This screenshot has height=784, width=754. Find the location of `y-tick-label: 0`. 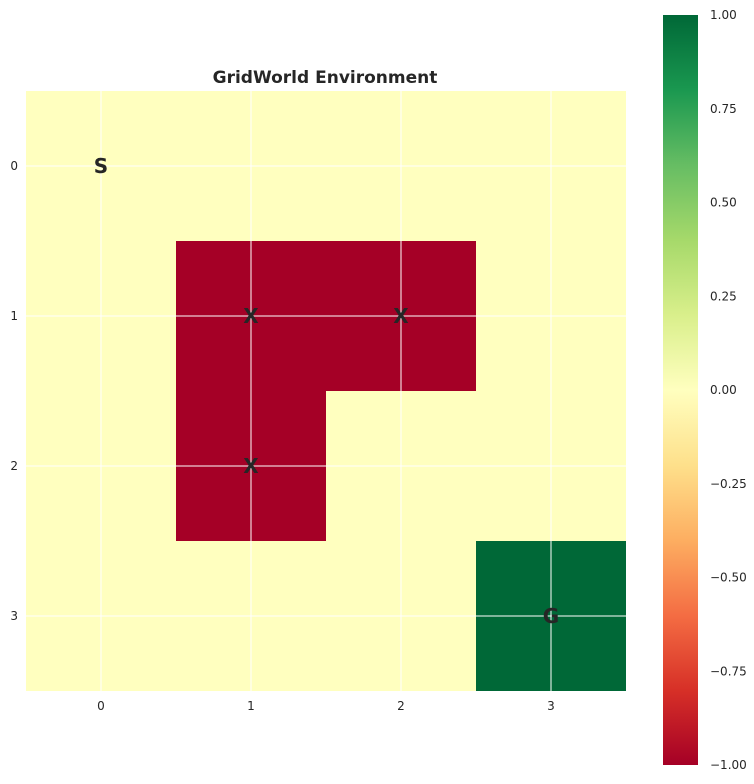

y-tick-label: 0 is located at coordinates (14, 166).